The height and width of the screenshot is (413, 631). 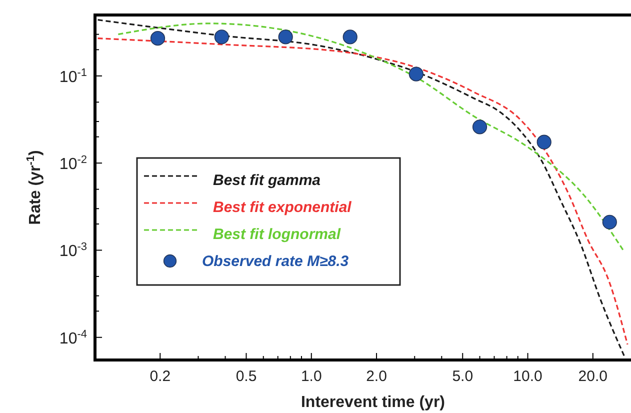 I want to click on x-tick-label: 0.5, so click(x=246, y=376).